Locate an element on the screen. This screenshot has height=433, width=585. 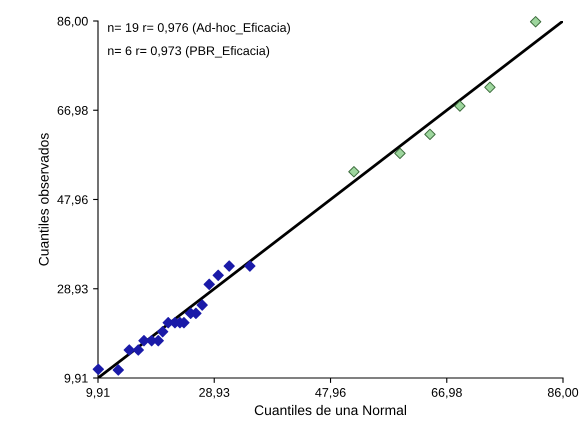
y-tick-label: 86,00 is located at coordinates (73, 22).